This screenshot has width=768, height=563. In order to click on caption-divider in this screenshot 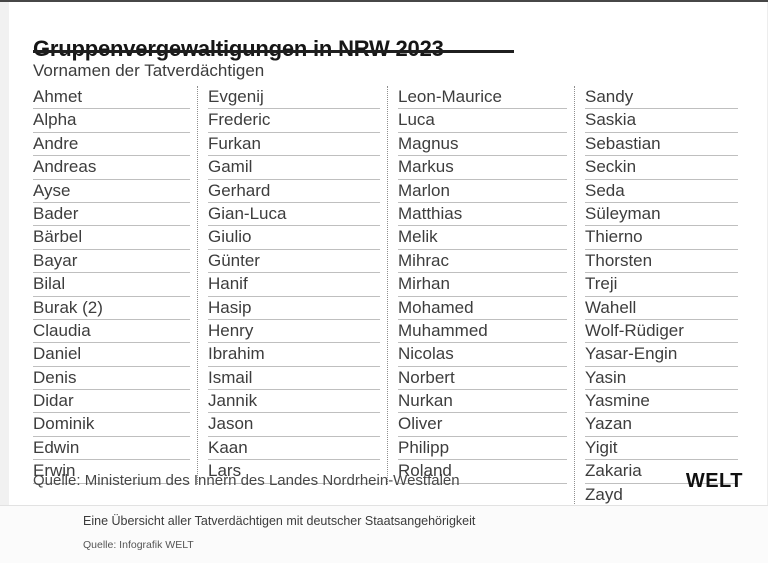, I will do `click(384, 505)`.